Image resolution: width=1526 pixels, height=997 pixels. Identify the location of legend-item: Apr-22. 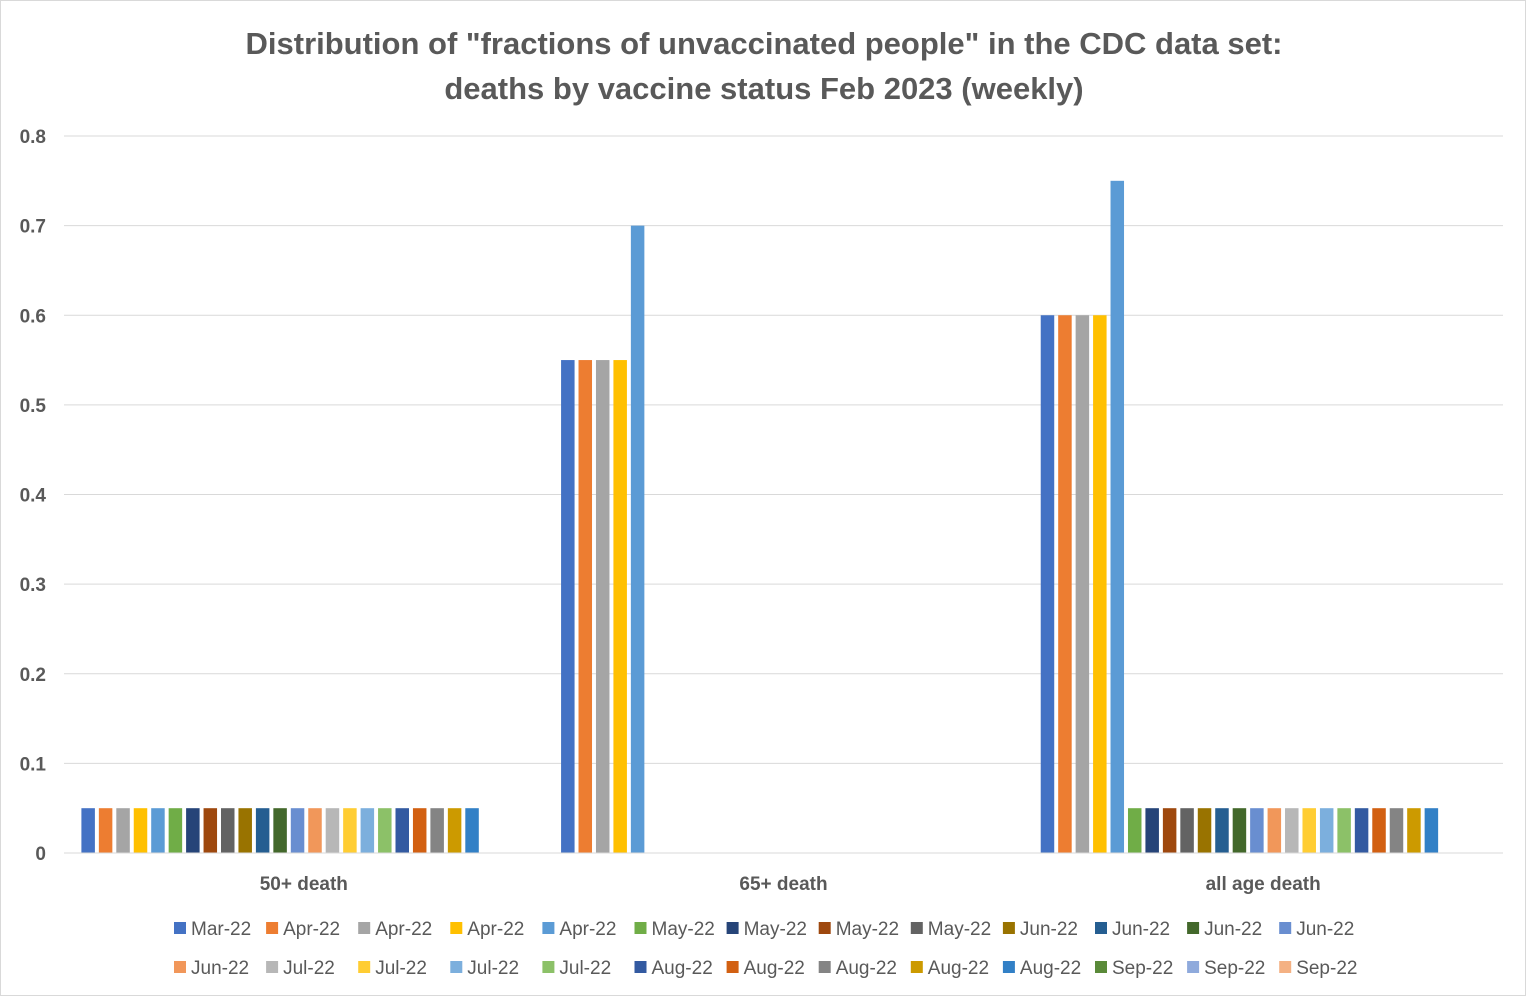
(487, 929).